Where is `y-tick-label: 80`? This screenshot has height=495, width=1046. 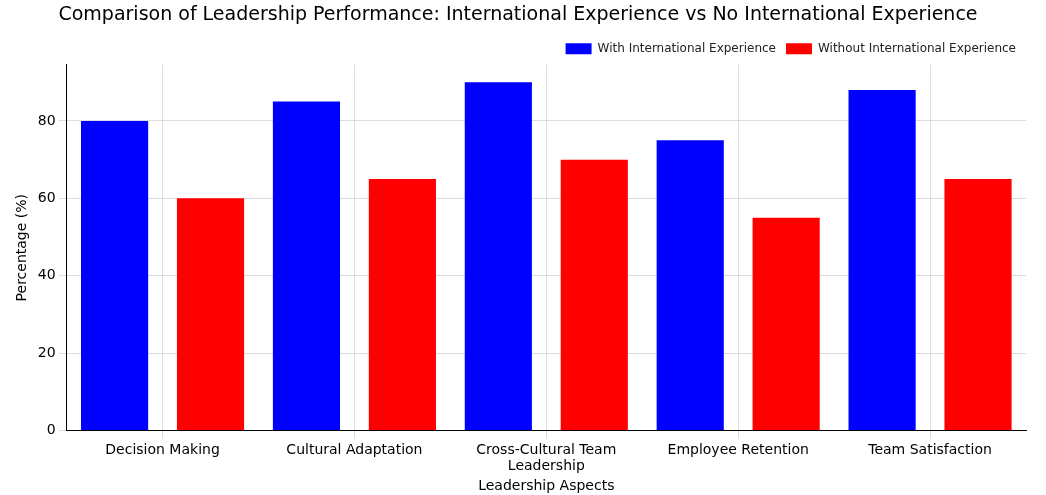 y-tick-label: 80 is located at coordinates (46, 119).